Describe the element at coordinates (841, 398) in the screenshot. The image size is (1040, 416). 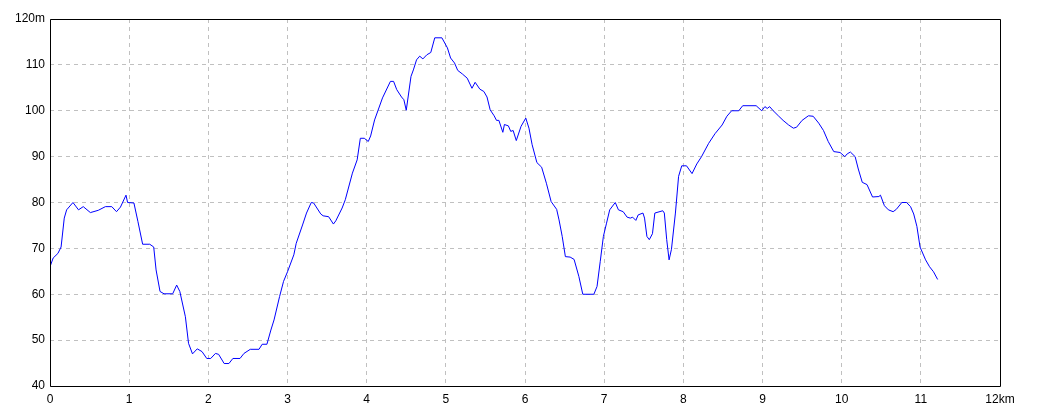
I see `x-tick-label: 10` at that location.